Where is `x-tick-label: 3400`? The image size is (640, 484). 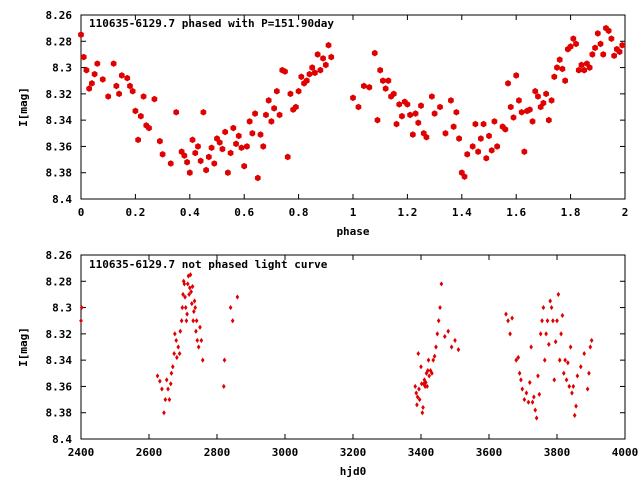 x-tick-label: 3400 is located at coordinates (421, 452).